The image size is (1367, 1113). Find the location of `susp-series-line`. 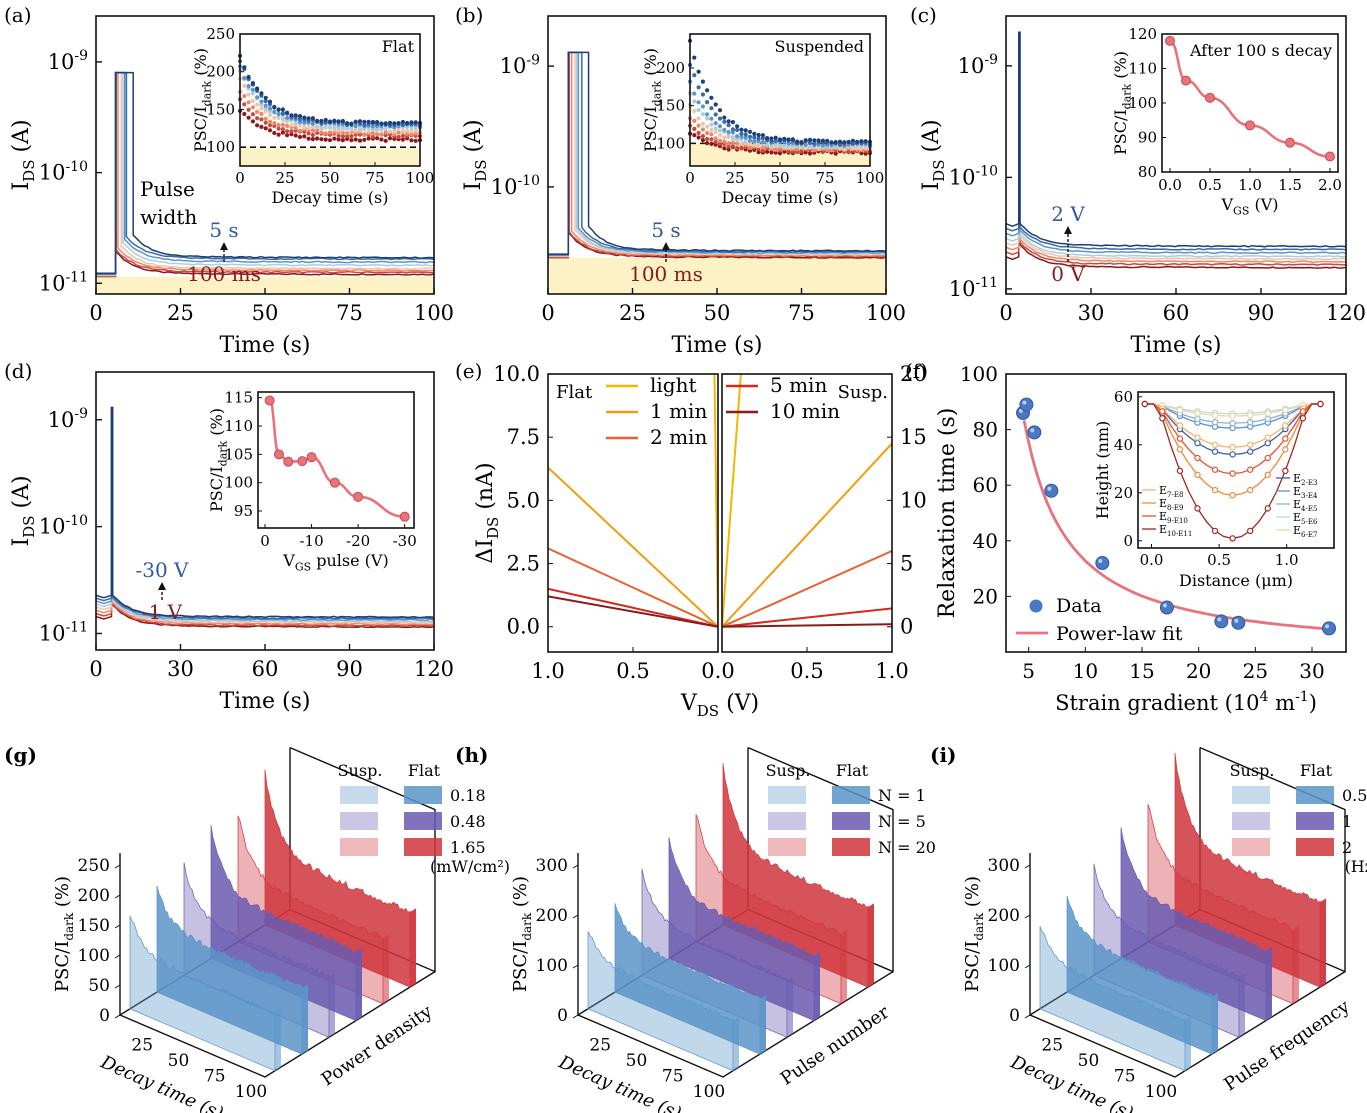

susp-series-line is located at coordinates (807, 625).